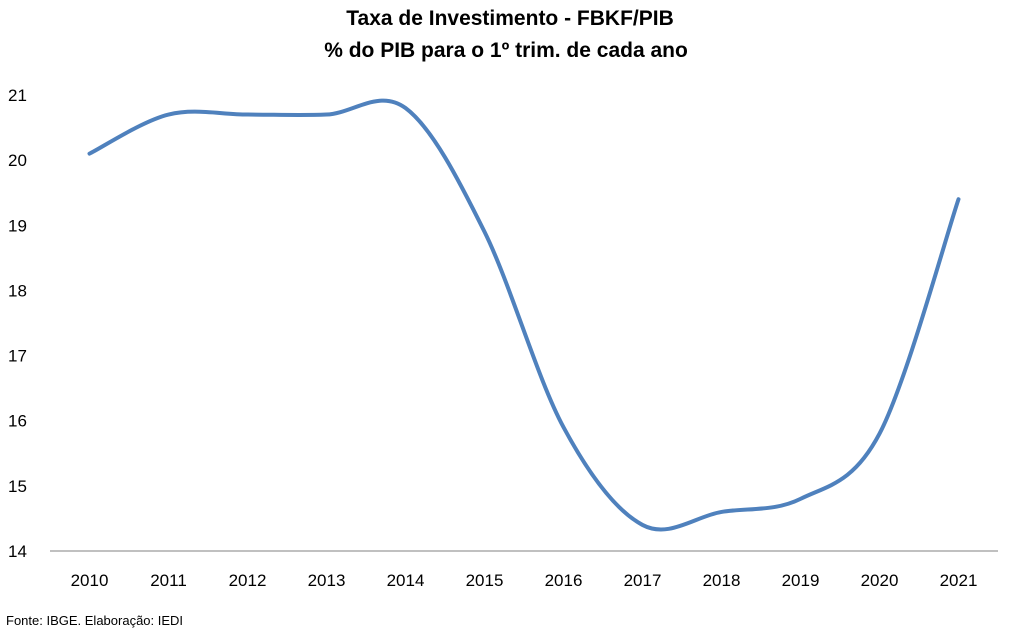 This screenshot has width=1013, height=632. Describe the element at coordinates (90, 580) in the screenshot. I see `x-tick-label: 2010` at that location.